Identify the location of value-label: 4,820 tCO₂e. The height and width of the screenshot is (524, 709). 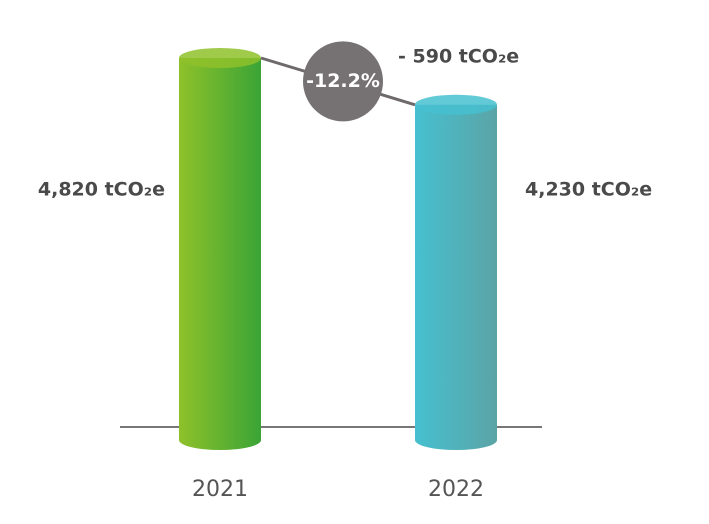
(101, 190).